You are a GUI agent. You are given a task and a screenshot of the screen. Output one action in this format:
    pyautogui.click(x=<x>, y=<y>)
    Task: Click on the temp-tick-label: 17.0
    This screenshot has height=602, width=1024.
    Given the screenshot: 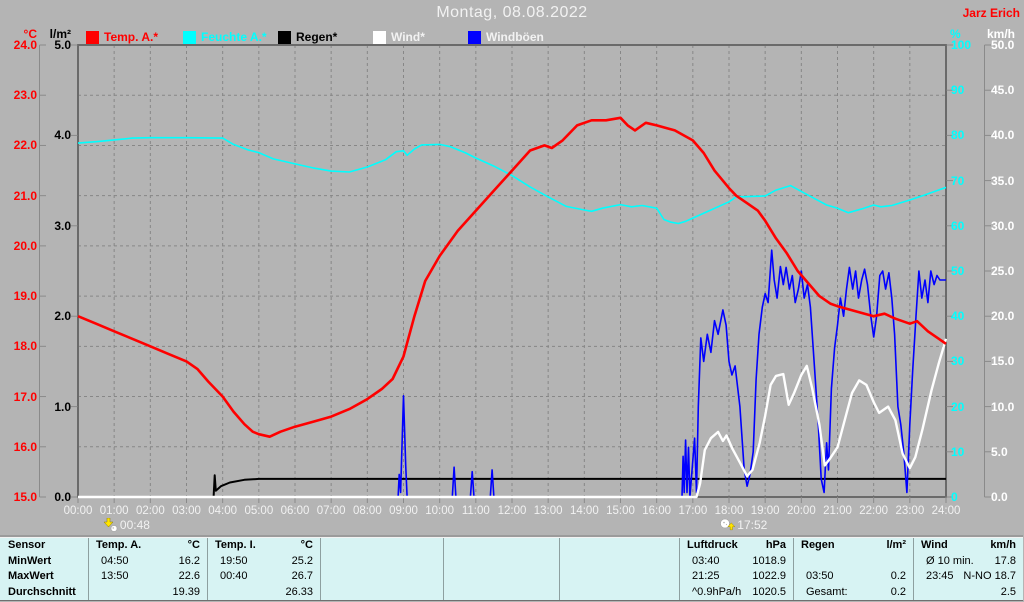 What is the action you would take?
    pyautogui.click(x=25, y=396)
    